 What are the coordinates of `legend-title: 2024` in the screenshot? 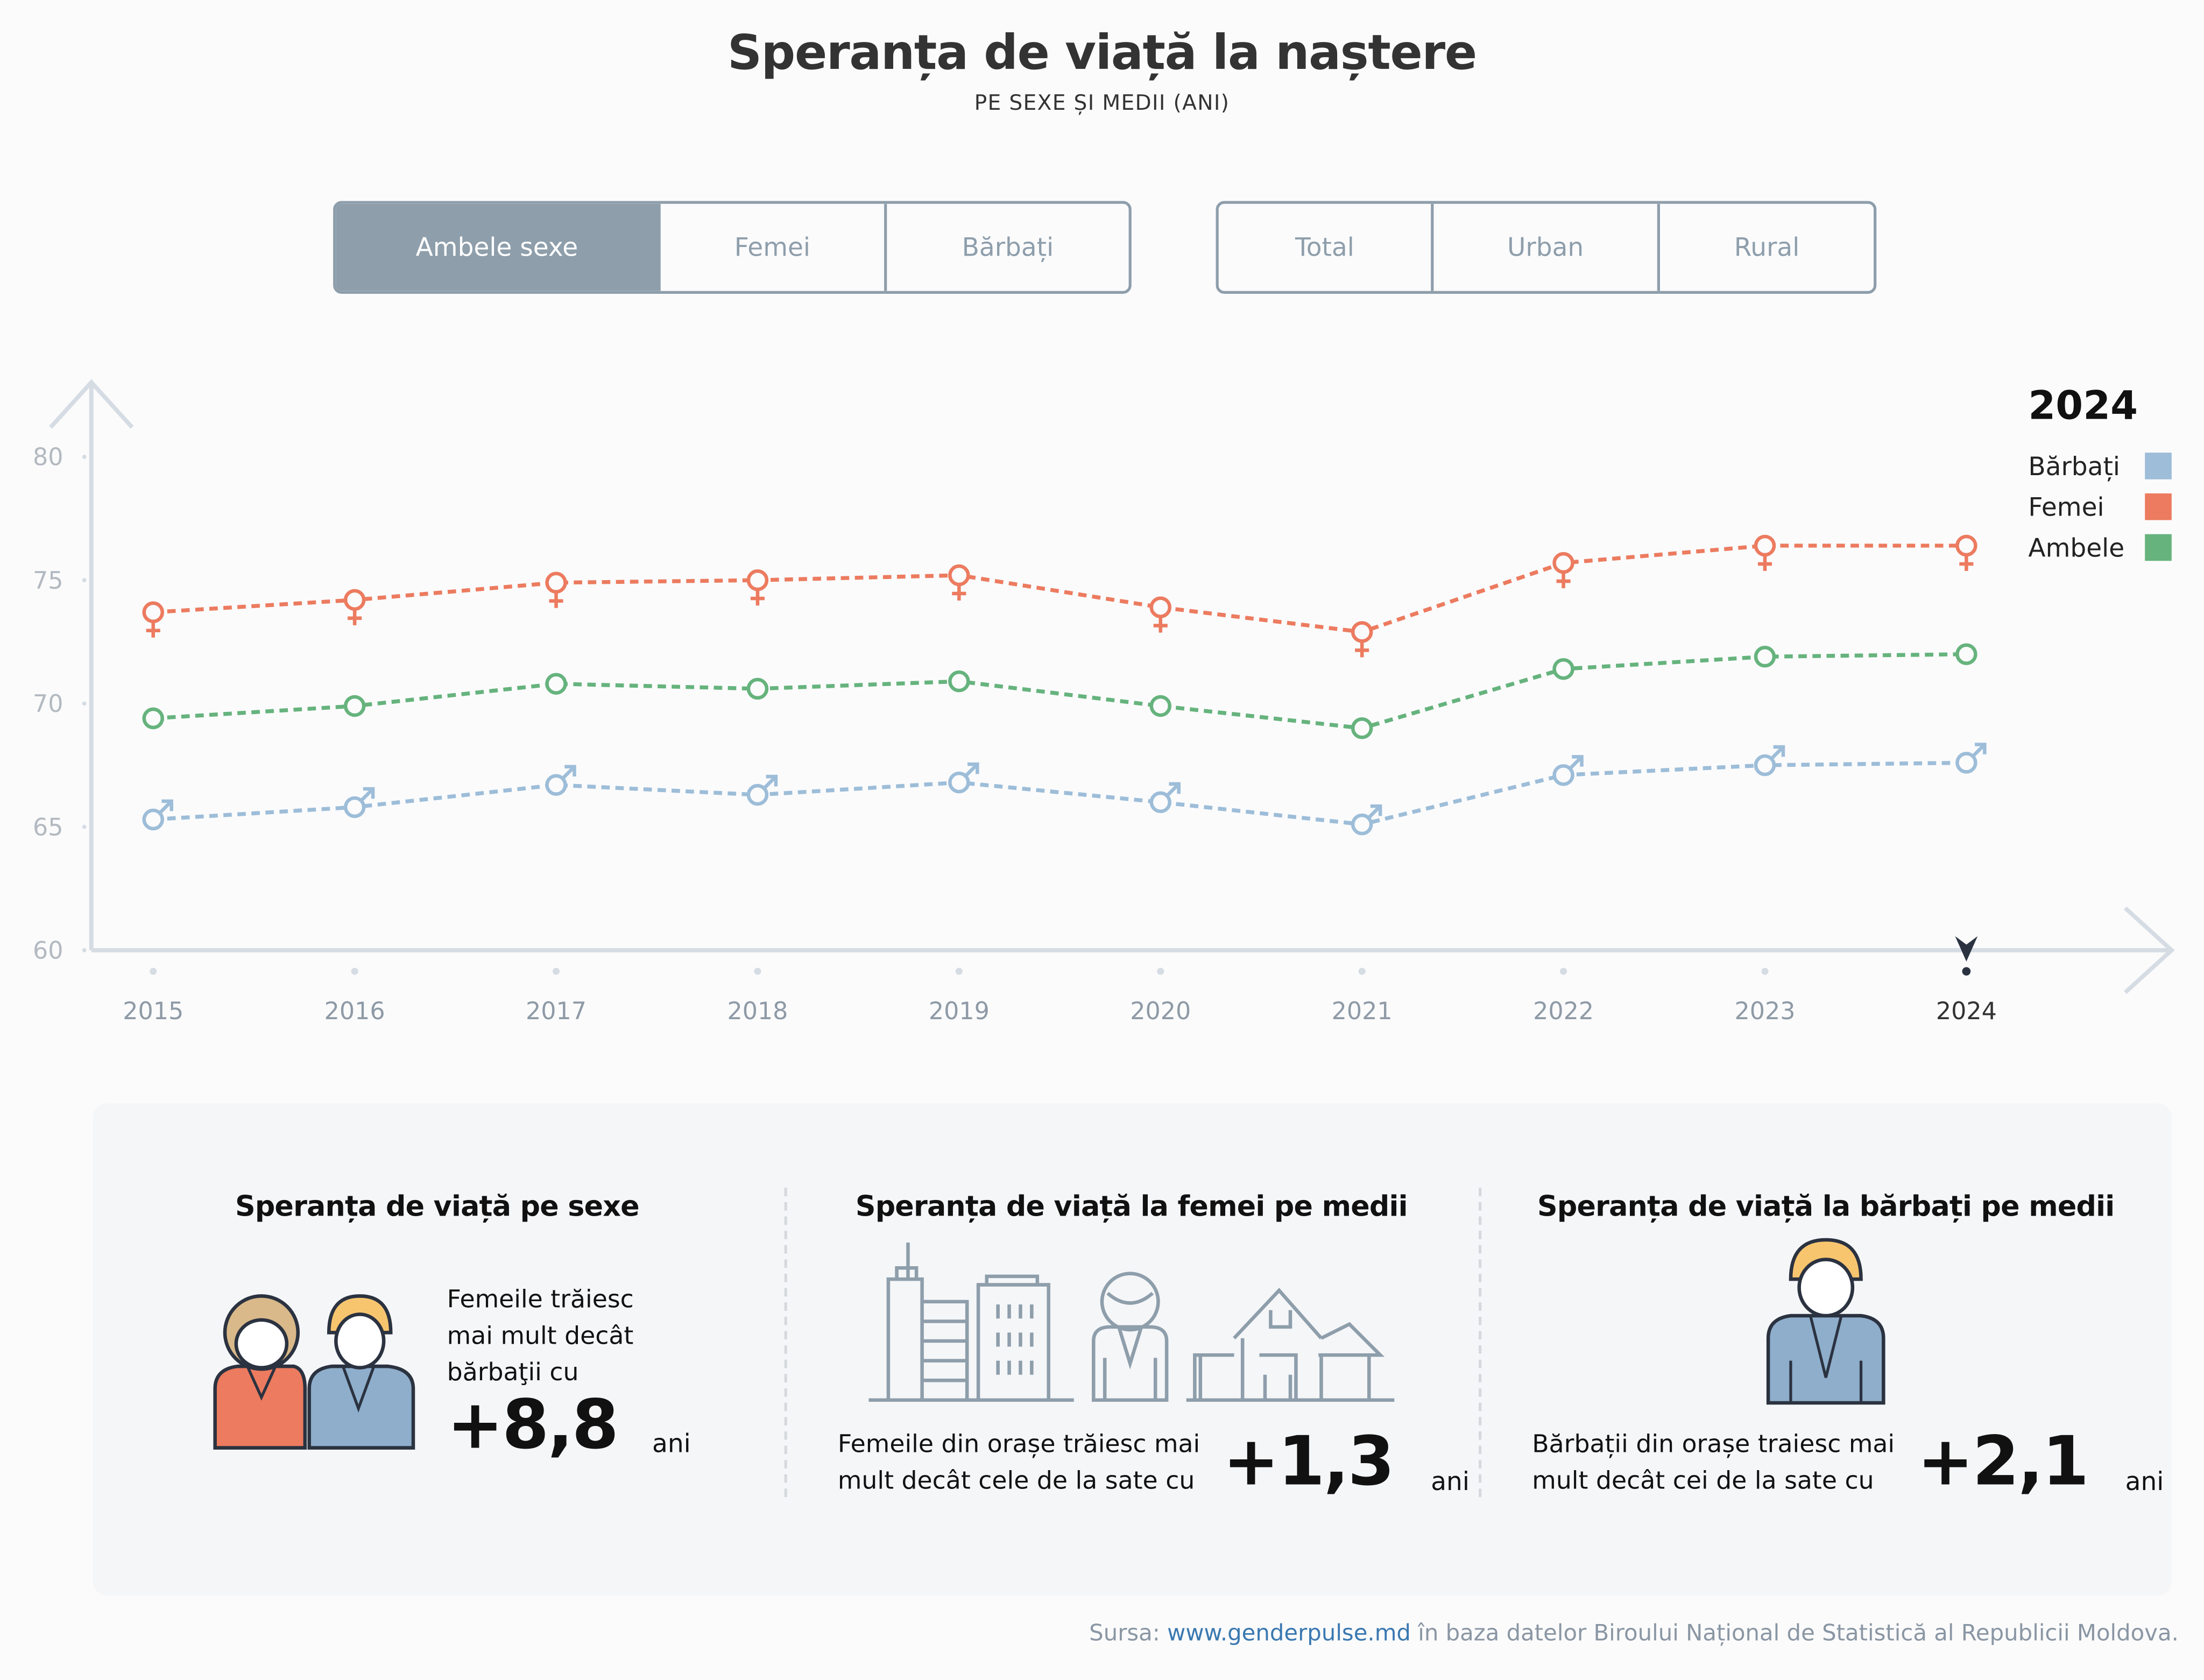 It's located at (2083, 405).